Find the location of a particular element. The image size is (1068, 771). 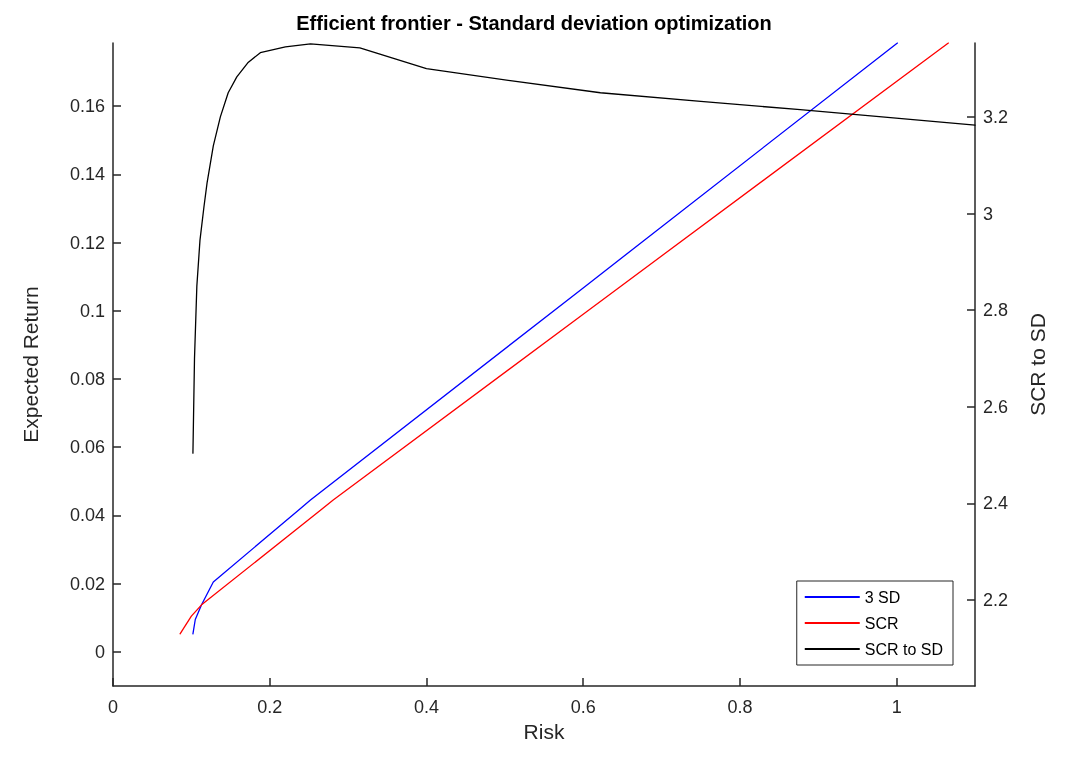

legend-label: SCR is located at coordinates (881, 623).